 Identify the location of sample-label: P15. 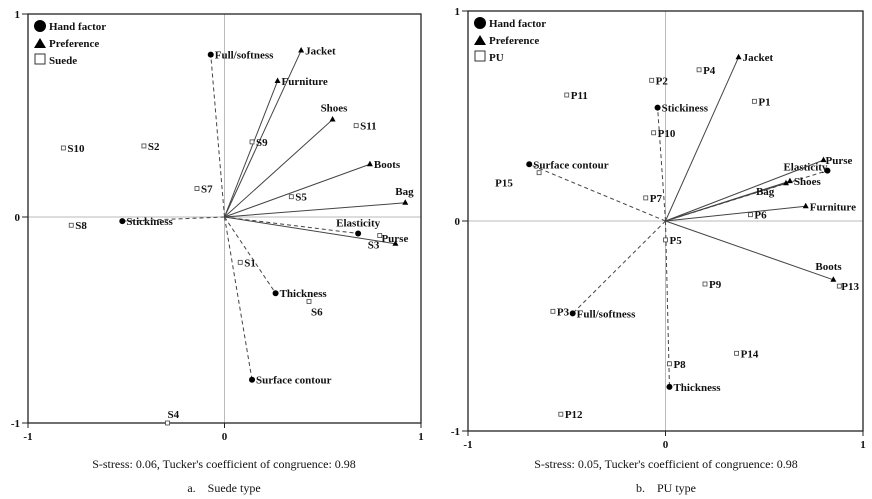
(504, 184).